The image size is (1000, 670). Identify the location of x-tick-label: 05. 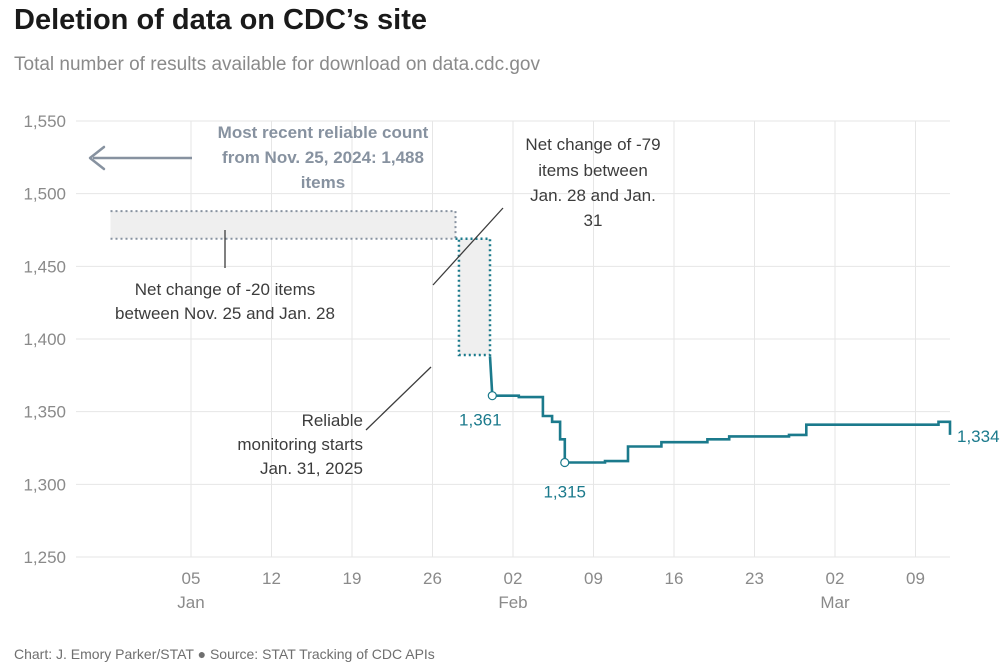
(191, 578).